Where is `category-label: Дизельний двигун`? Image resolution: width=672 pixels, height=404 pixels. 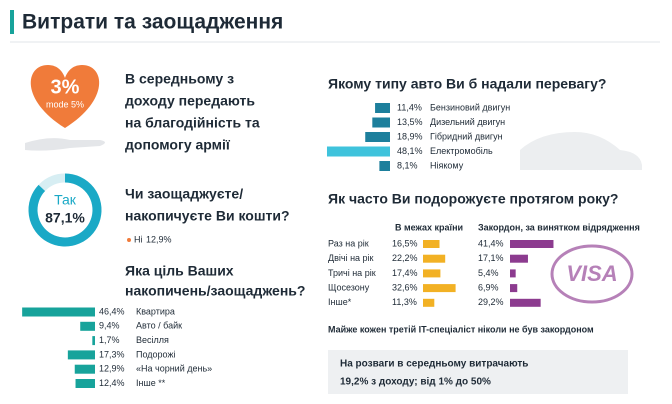 category-label: Дизельний двигун is located at coordinates (467, 122).